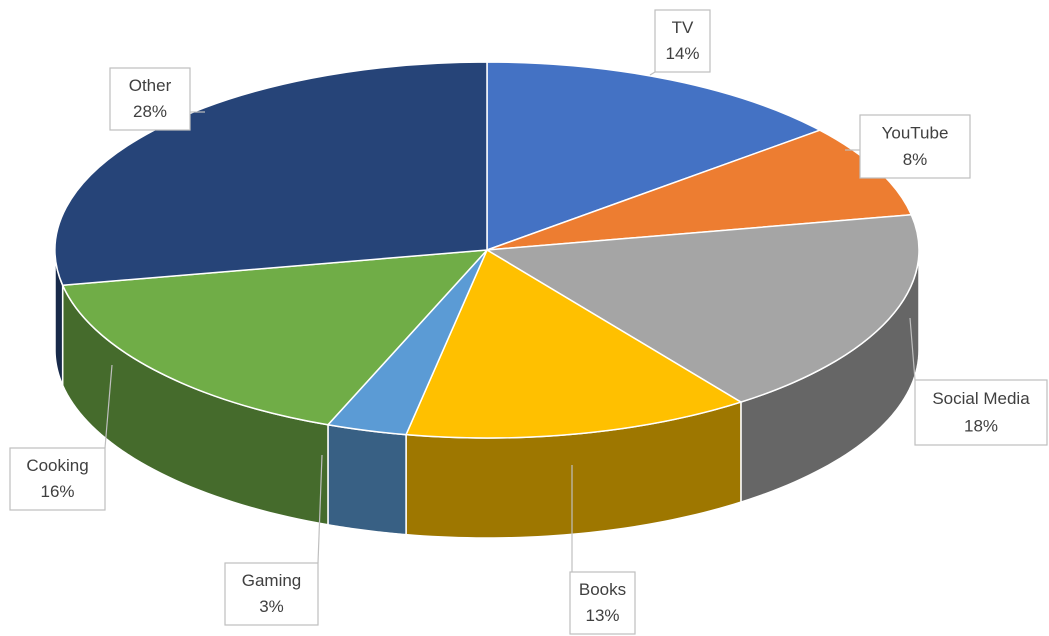  I want to click on value-label: 18%, so click(981, 425).